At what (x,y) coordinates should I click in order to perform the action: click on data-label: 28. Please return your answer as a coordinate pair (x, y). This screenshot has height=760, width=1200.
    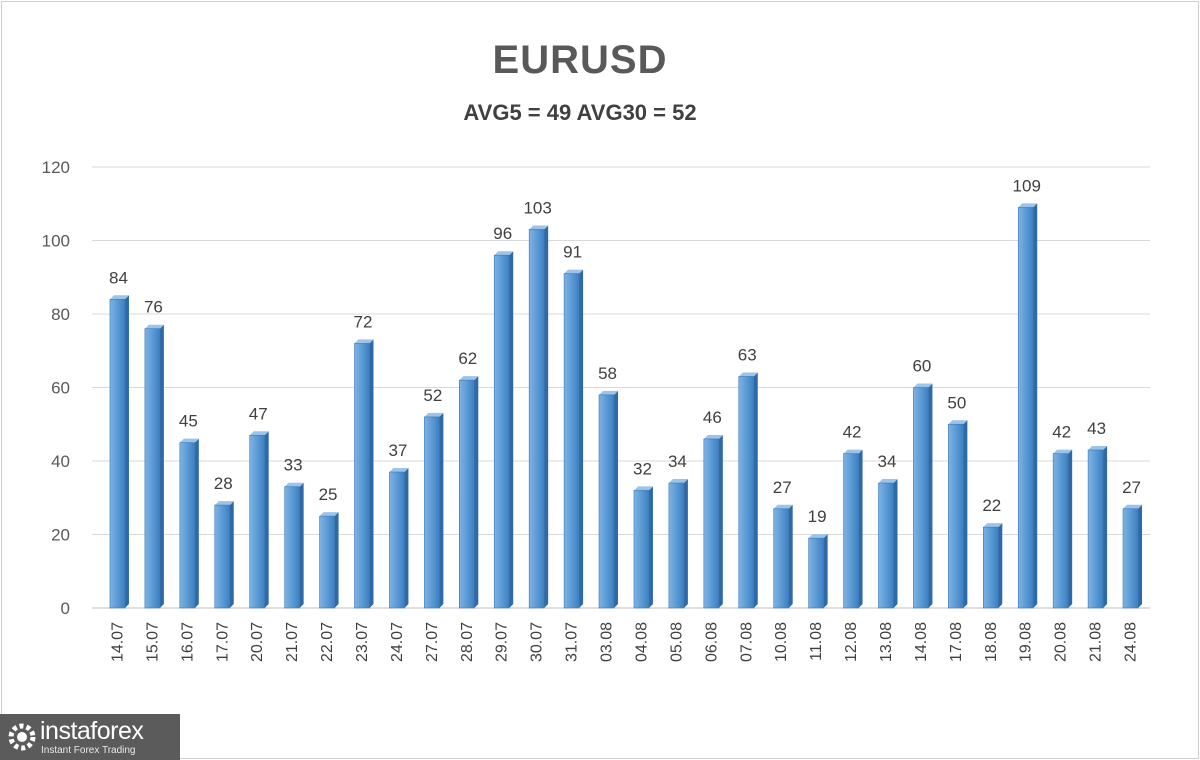
    Looking at the image, I should click on (223, 483).